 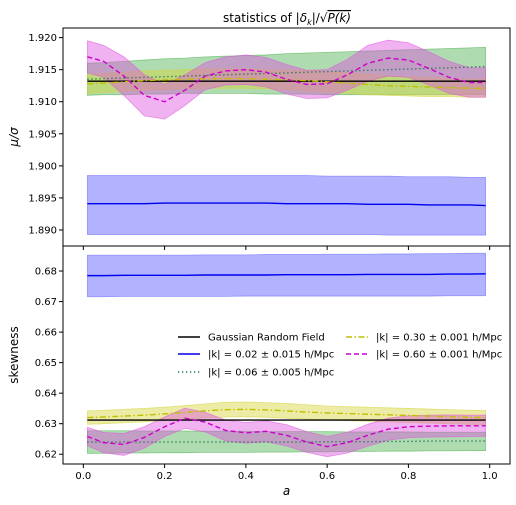 What do you see at coordinates (42, 198) in the screenshot?
I see `top-ytick-label: 1.895` at bounding box center [42, 198].